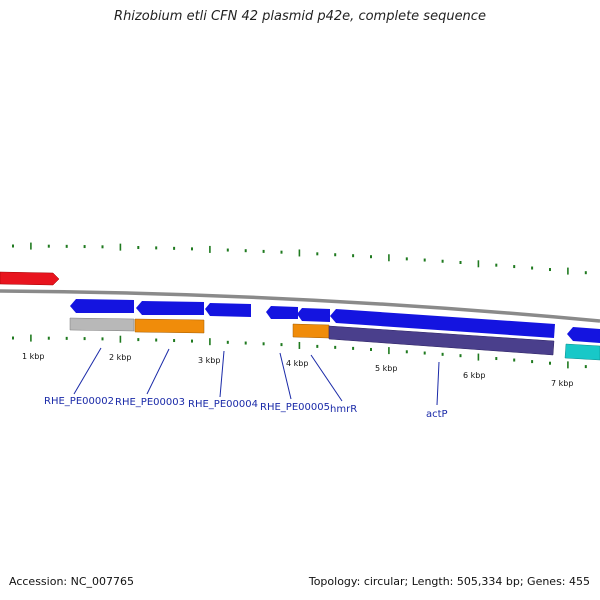  I want to click on kbp-label: 3 kbp, so click(209, 360).